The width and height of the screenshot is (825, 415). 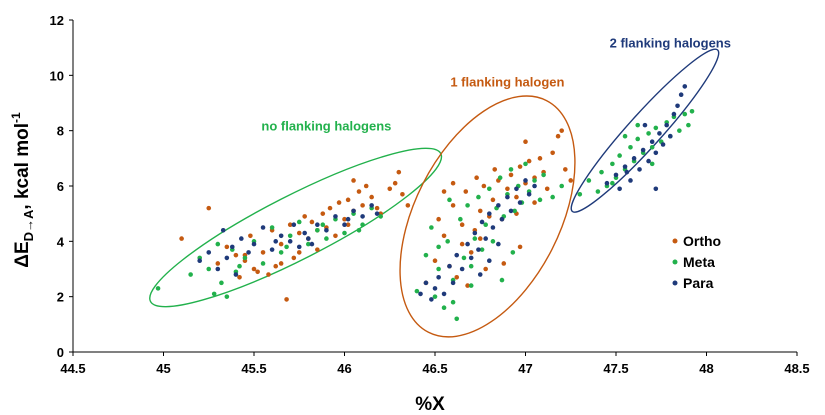 I want to click on y-axis-title-sup: -1, so click(x=16, y=117).